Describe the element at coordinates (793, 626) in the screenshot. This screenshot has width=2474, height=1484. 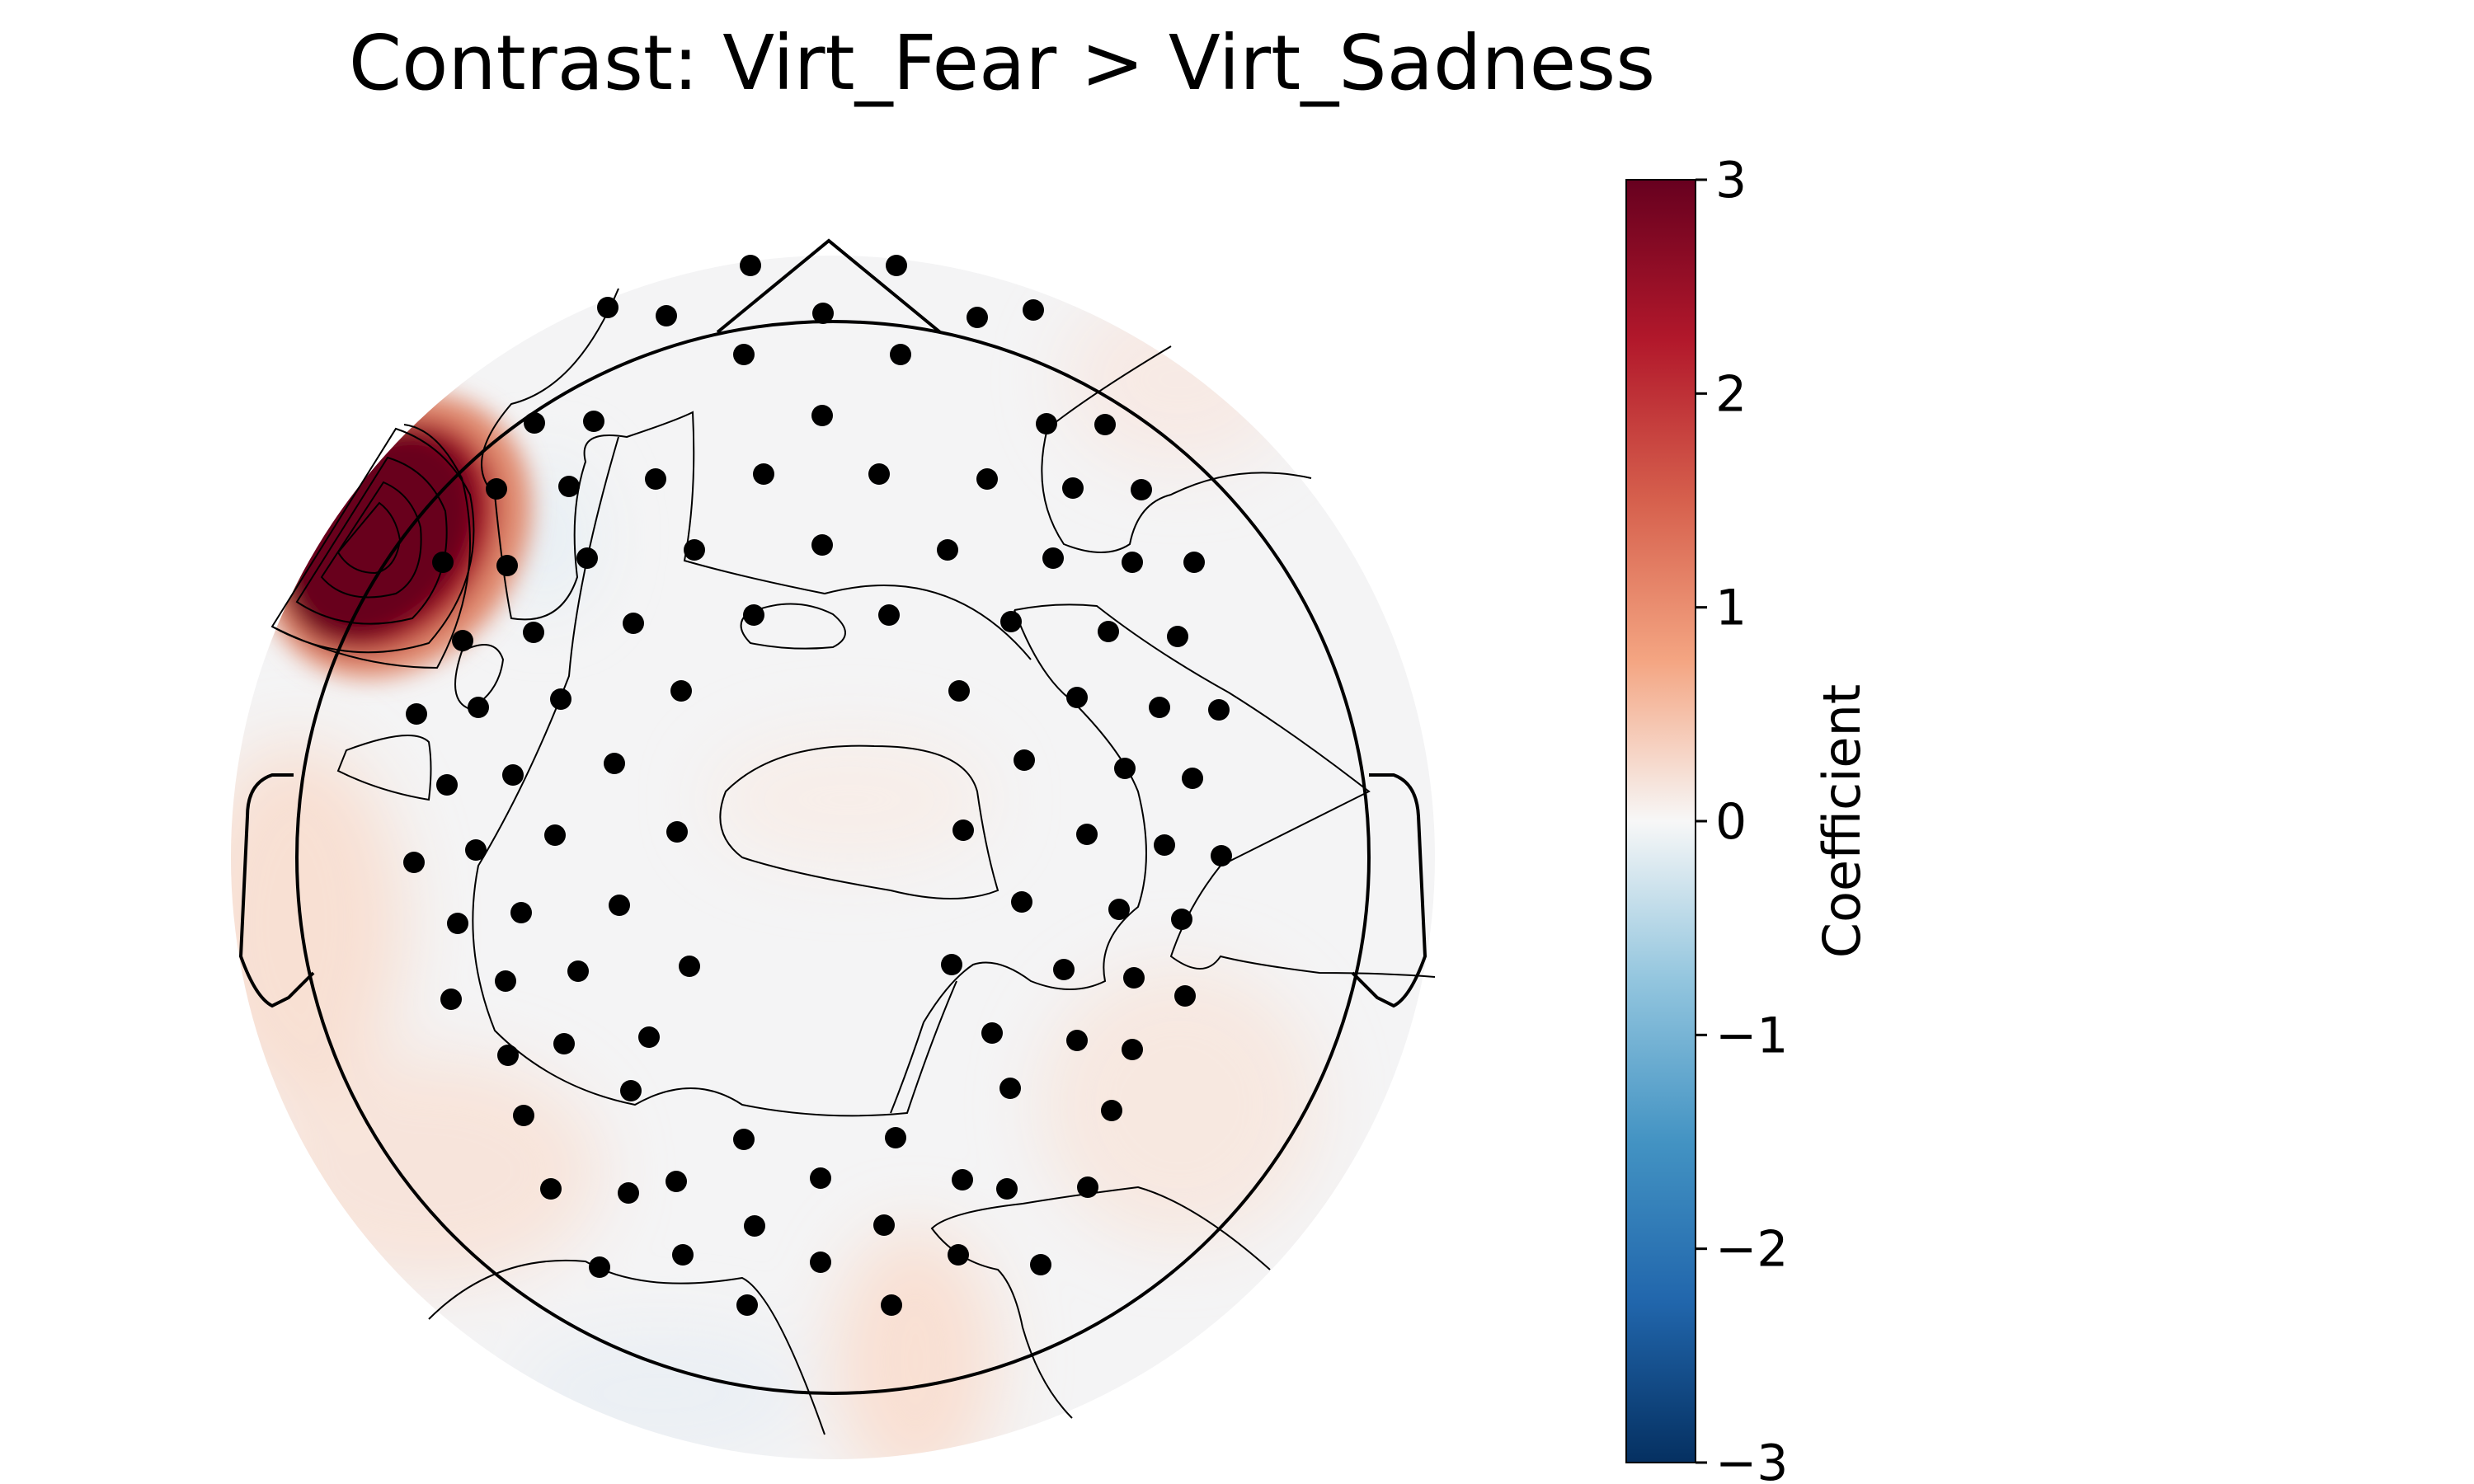
I see `contour-frontal-middle` at that location.